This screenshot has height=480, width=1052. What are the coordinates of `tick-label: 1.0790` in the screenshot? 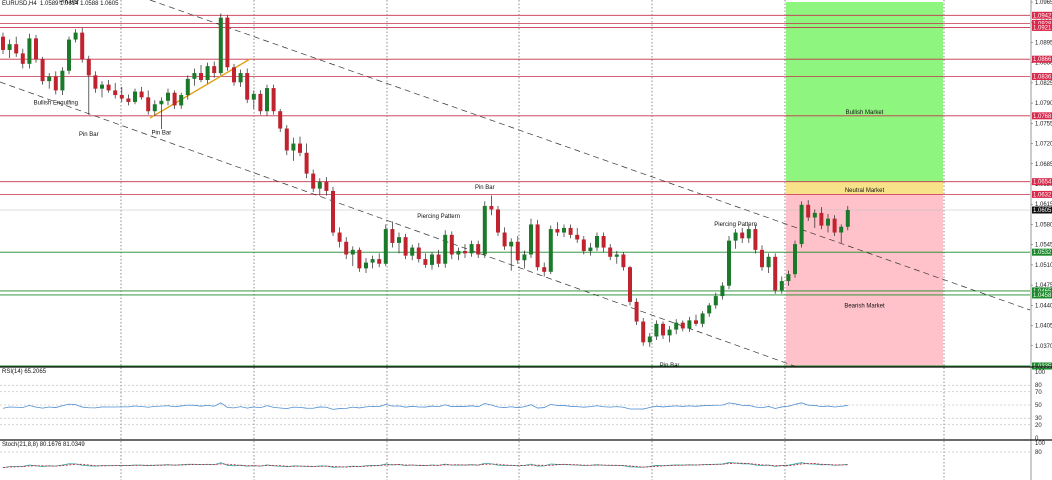 It's located at (1043, 104).